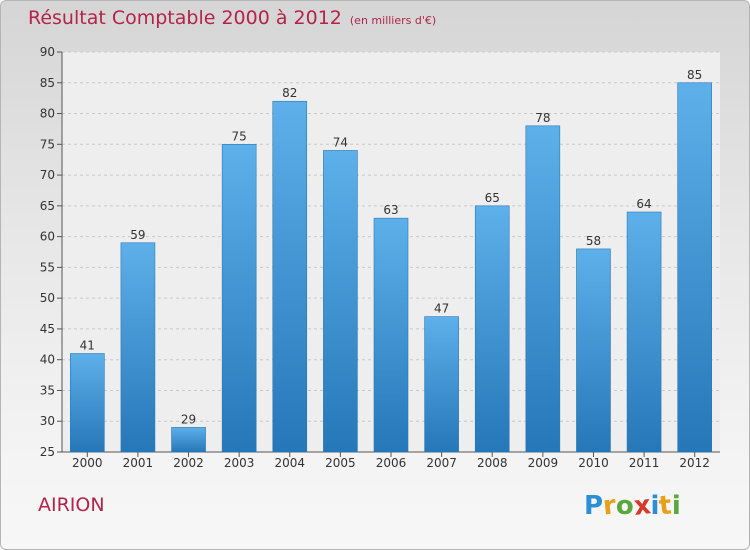  What do you see at coordinates (47, 252) in the screenshot?
I see `y-tick-labels: 25 30 35 40 45 50 55 60 65 70 75 80 85 90` at bounding box center [47, 252].